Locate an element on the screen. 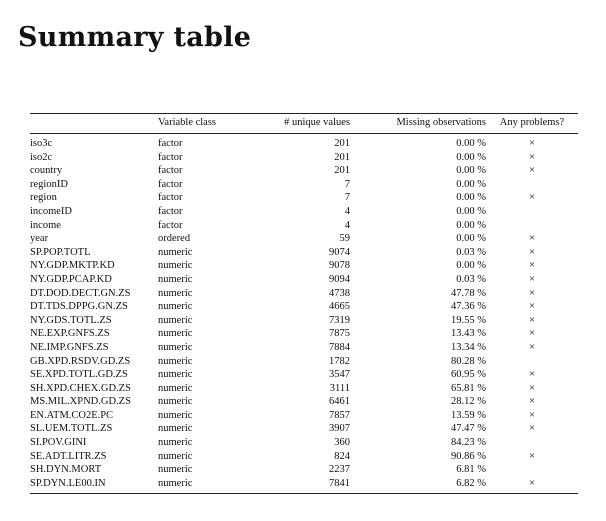  cell-missing-observations: 0.00 % is located at coordinates (471, 171).